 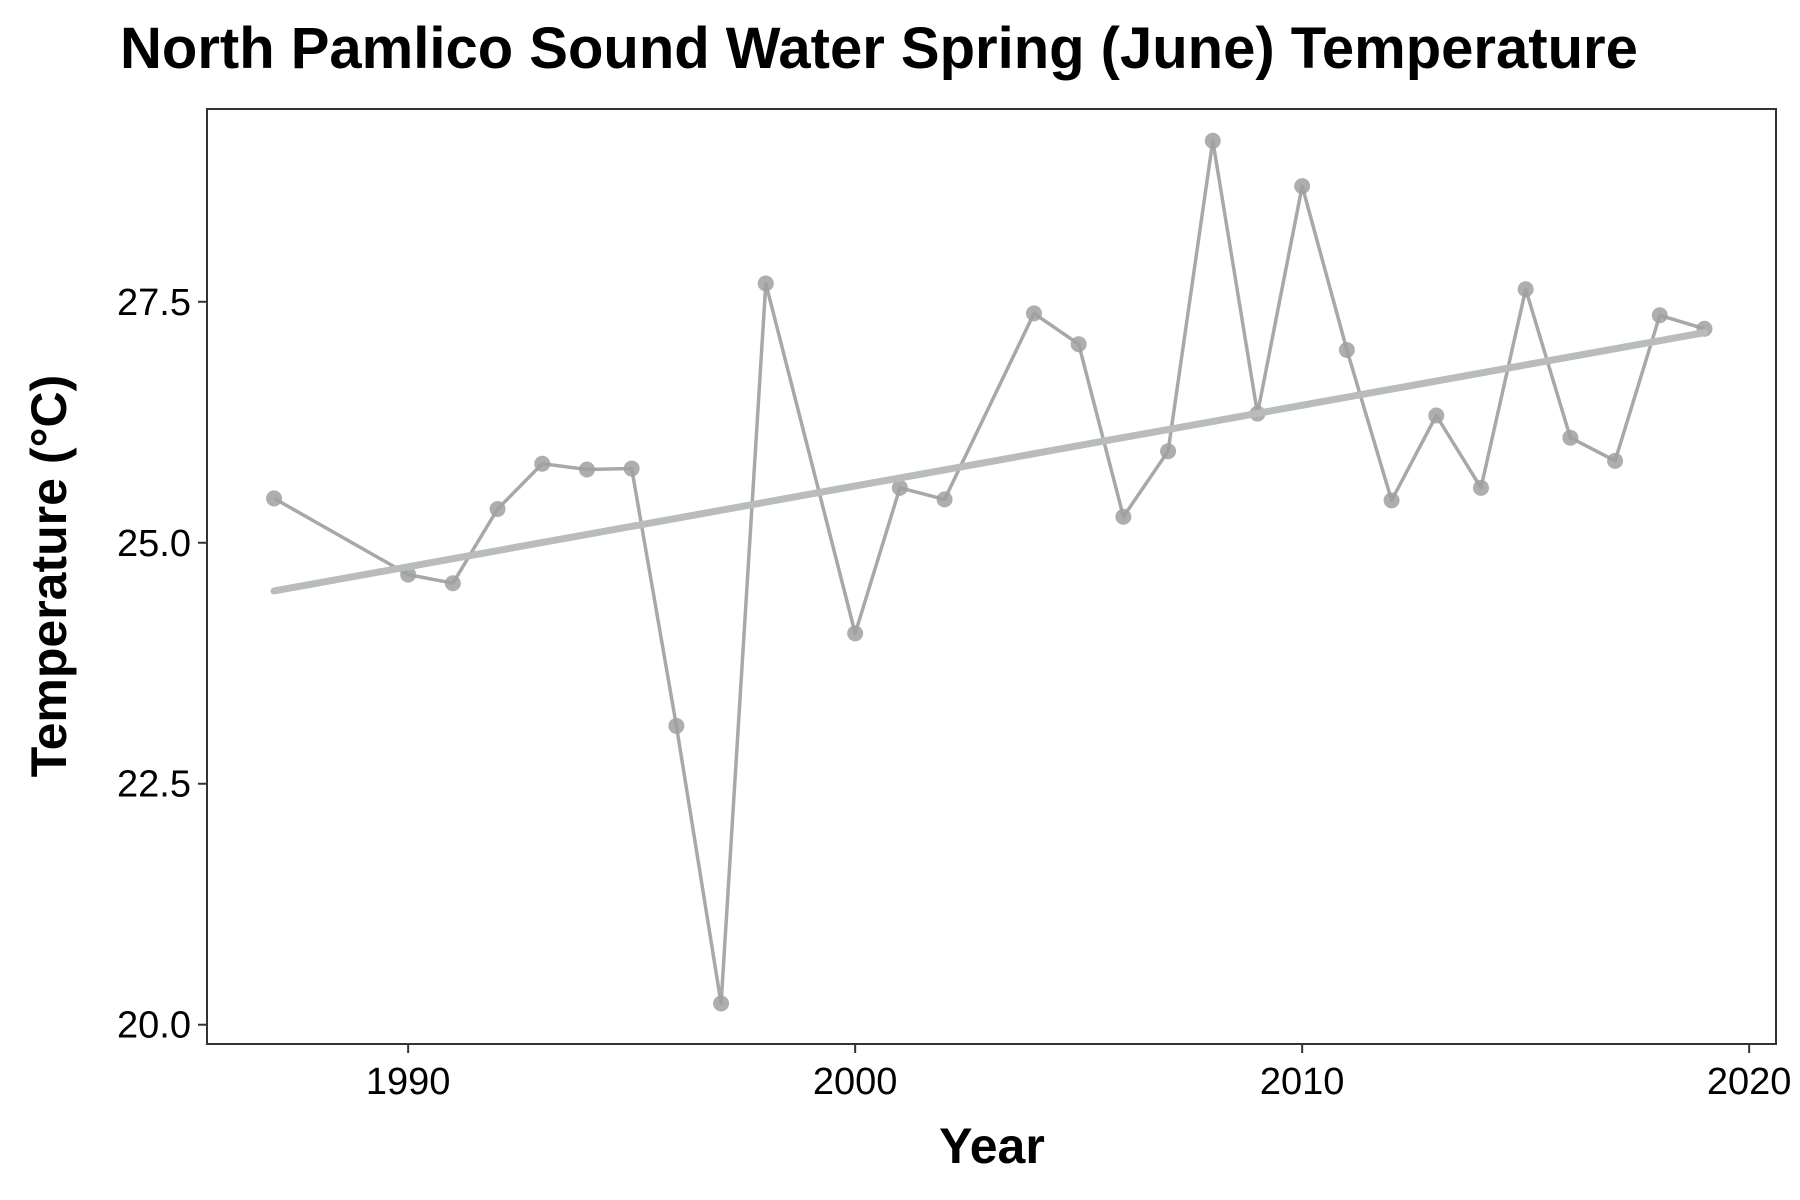 I want to click on x-axis: 1990 2000 2010 2020, so click(x=1079, y=1073).